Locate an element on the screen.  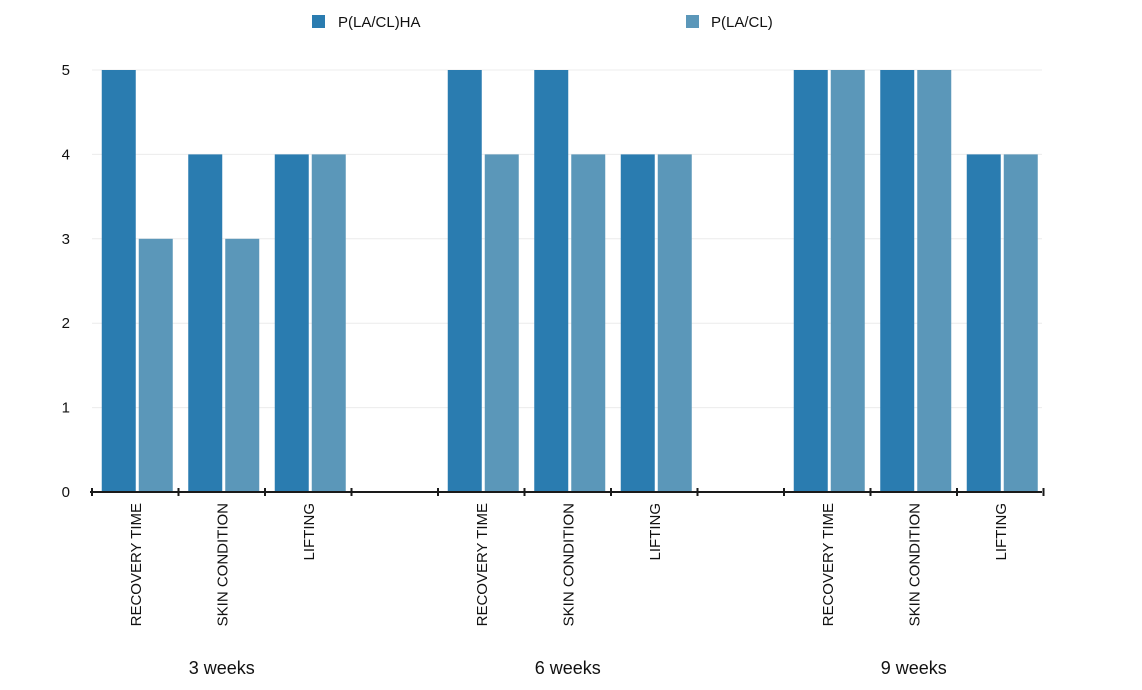
y-tick-label: 3 is located at coordinates (66, 239).